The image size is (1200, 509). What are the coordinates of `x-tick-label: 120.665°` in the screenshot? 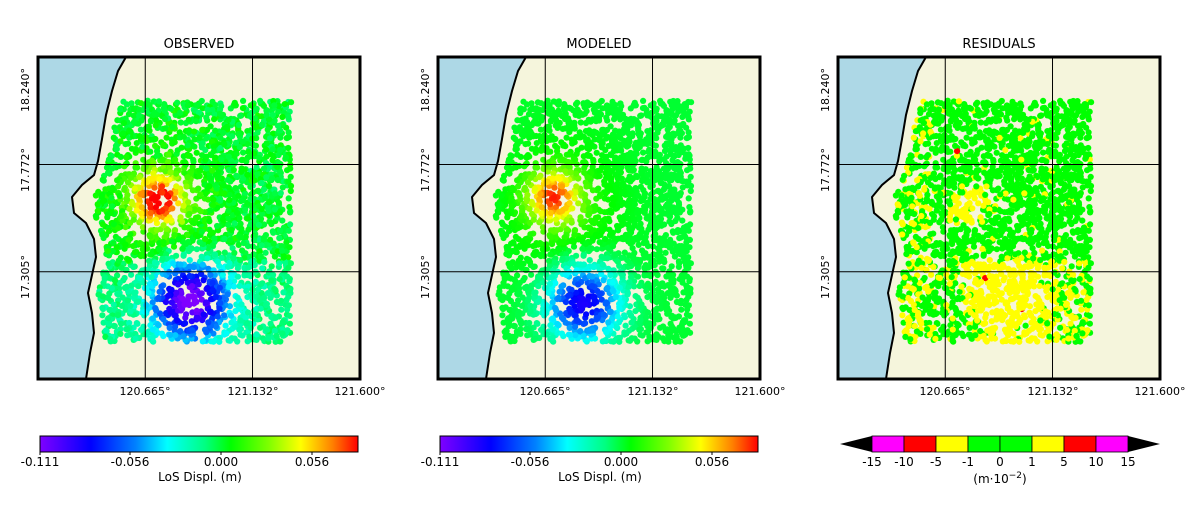 It's located at (145, 391).